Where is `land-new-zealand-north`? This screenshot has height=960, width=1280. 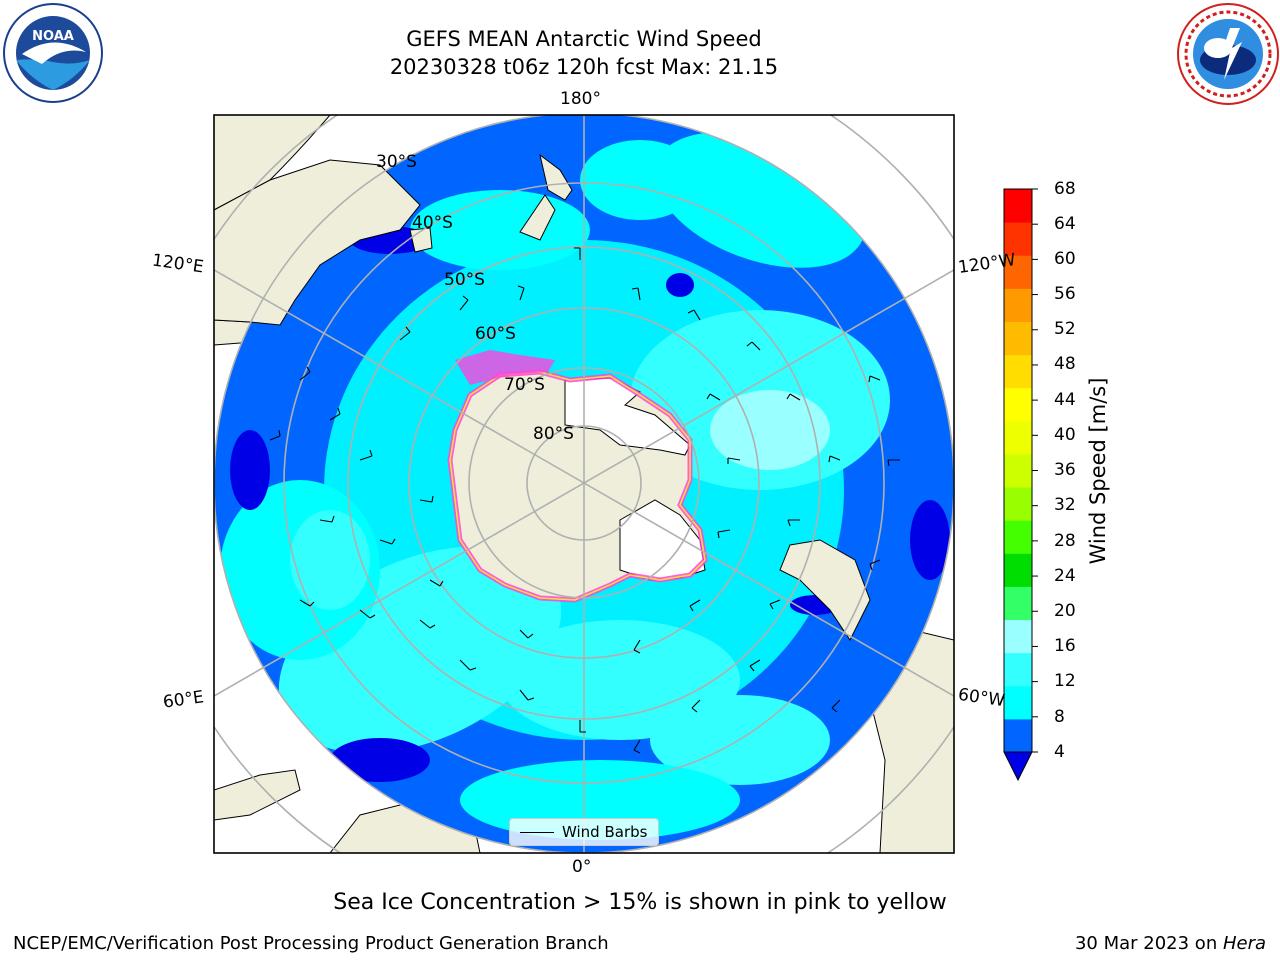 land-new-zealand-north is located at coordinates (556, 177).